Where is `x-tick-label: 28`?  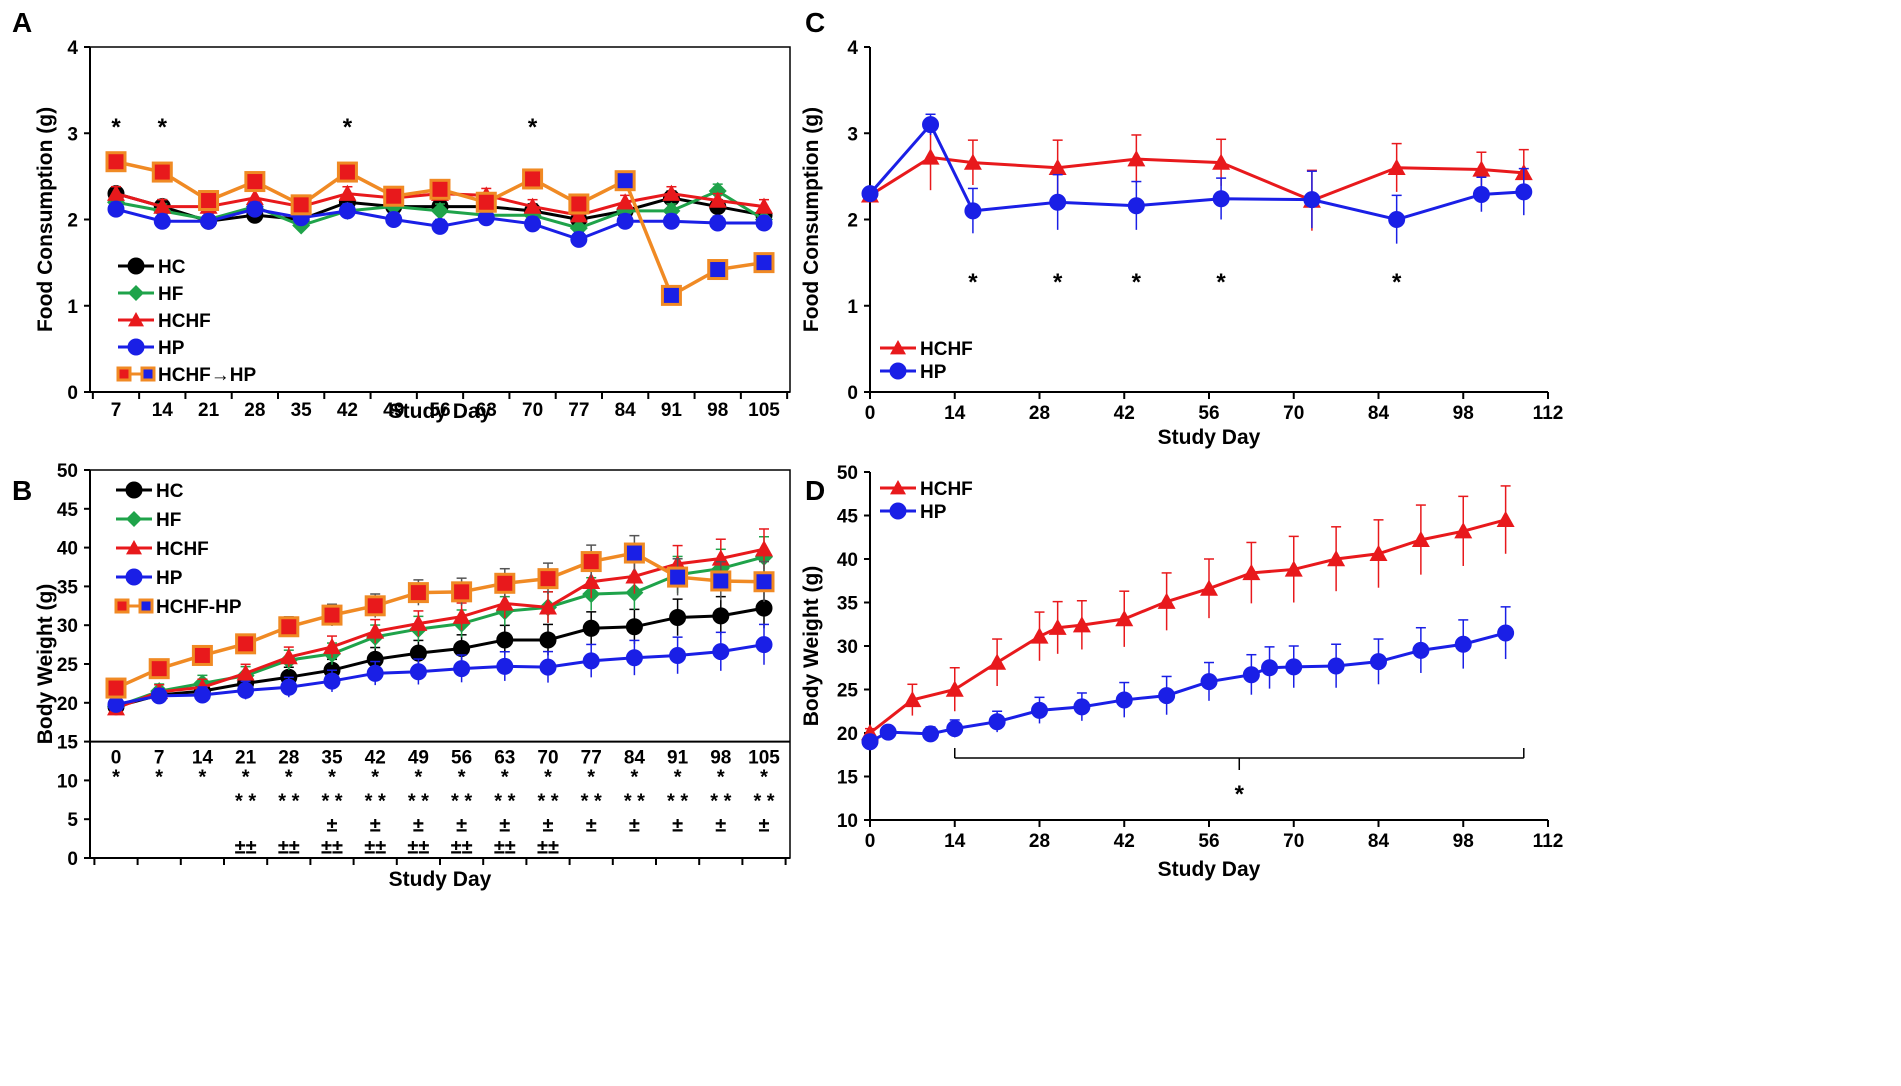
x-tick-label: 28 is located at coordinates (1039, 841).